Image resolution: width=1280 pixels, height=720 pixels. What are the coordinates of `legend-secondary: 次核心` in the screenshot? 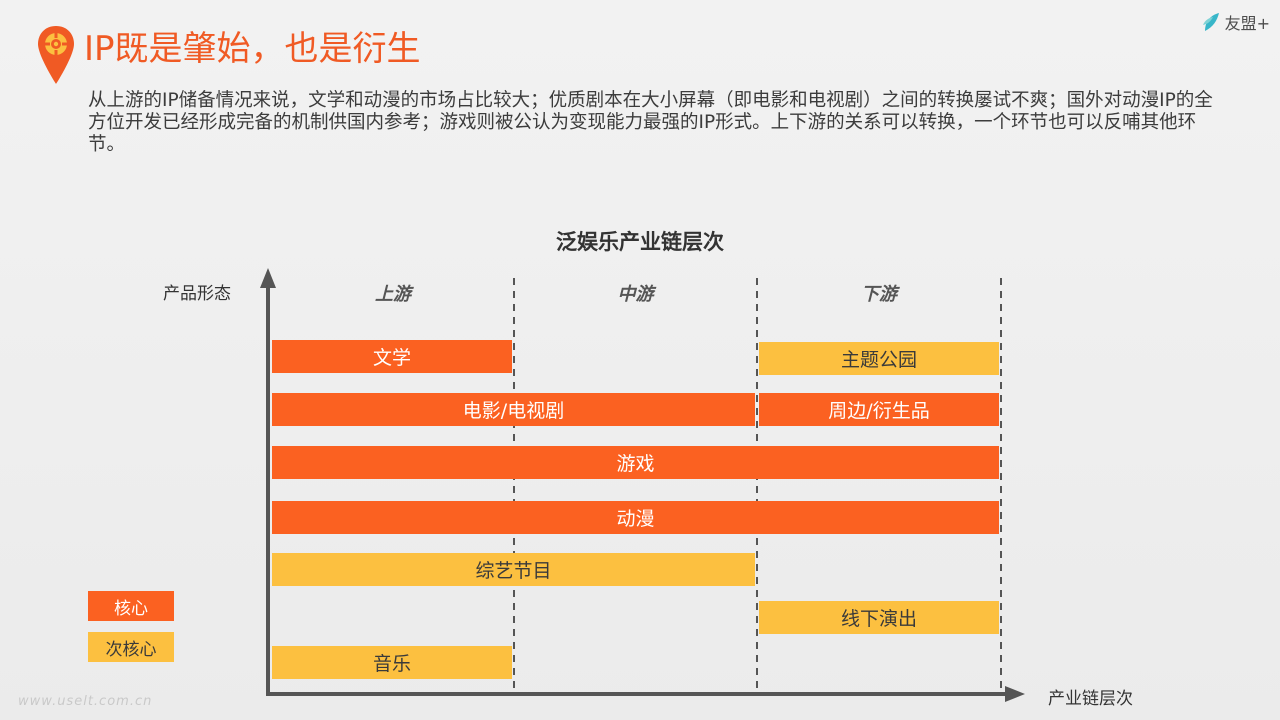 It's located at (131, 647).